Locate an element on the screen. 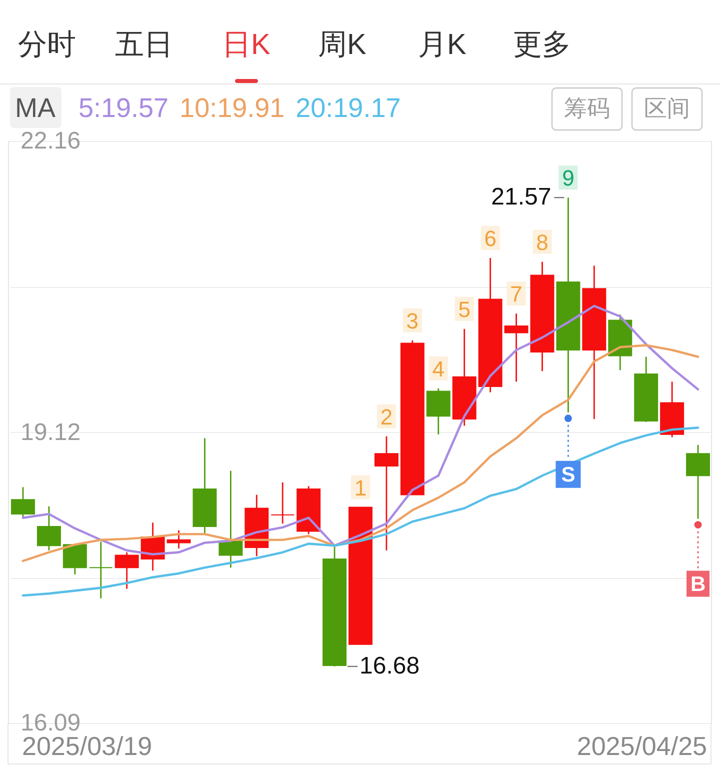 This screenshot has width=720, height=770. annotation: 2 is located at coordinates (386, 417).